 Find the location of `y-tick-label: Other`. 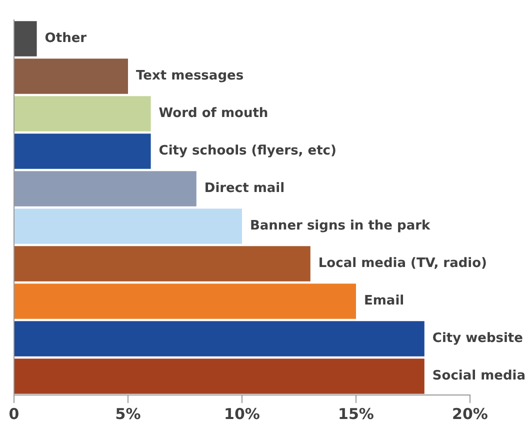

y-tick-label: Other is located at coordinates (66, 38).